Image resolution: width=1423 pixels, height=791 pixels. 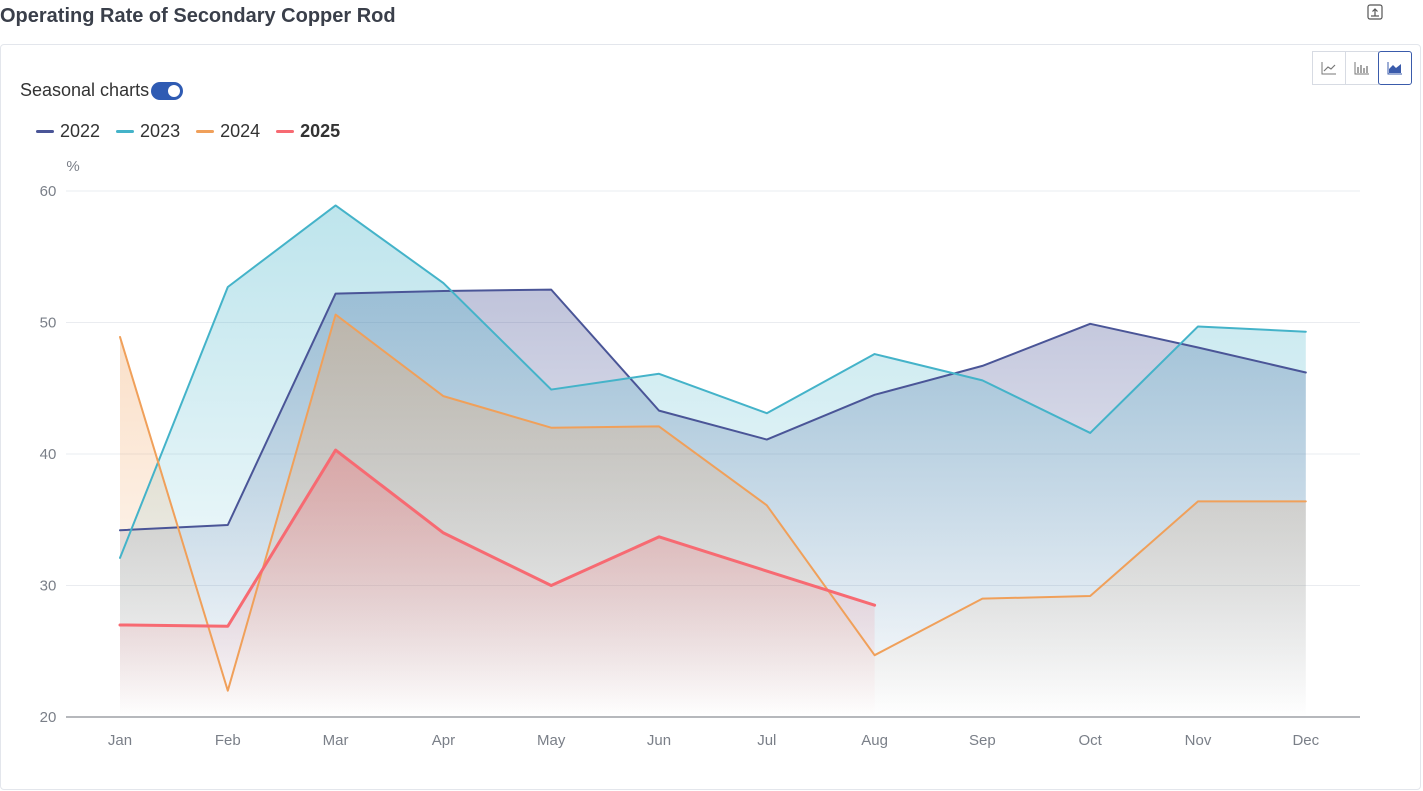 What do you see at coordinates (320, 131) in the screenshot?
I see `legend-label: 2025` at bounding box center [320, 131].